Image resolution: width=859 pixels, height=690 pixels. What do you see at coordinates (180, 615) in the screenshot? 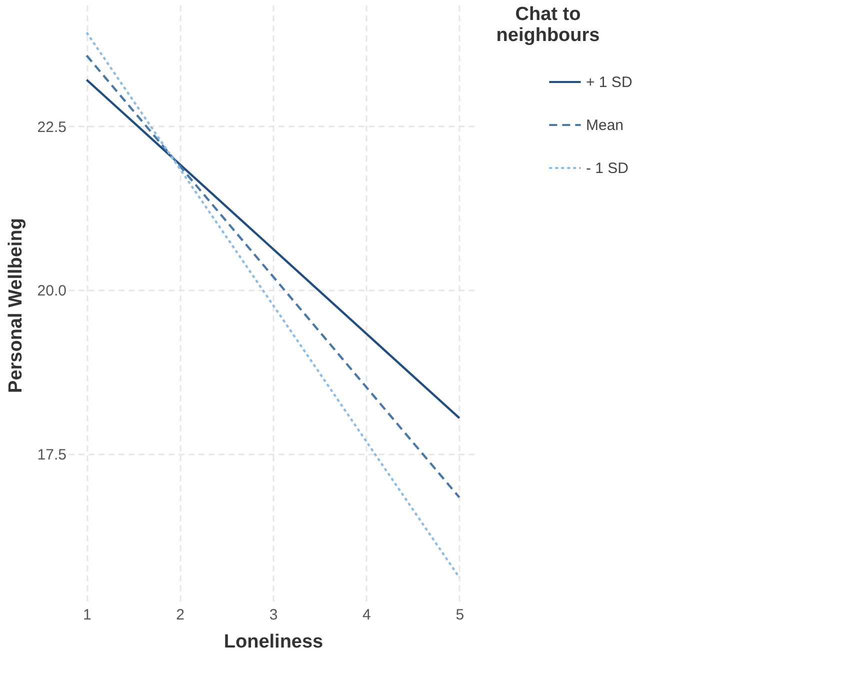
I see `x-tick-label: 2` at bounding box center [180, 615].